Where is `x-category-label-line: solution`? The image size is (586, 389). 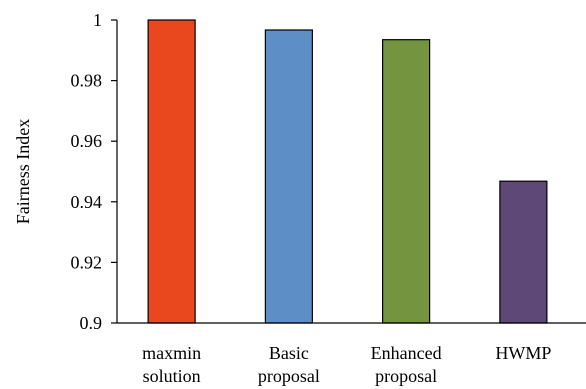 x-category-label-line: solution is located at coordinates (172, 376).